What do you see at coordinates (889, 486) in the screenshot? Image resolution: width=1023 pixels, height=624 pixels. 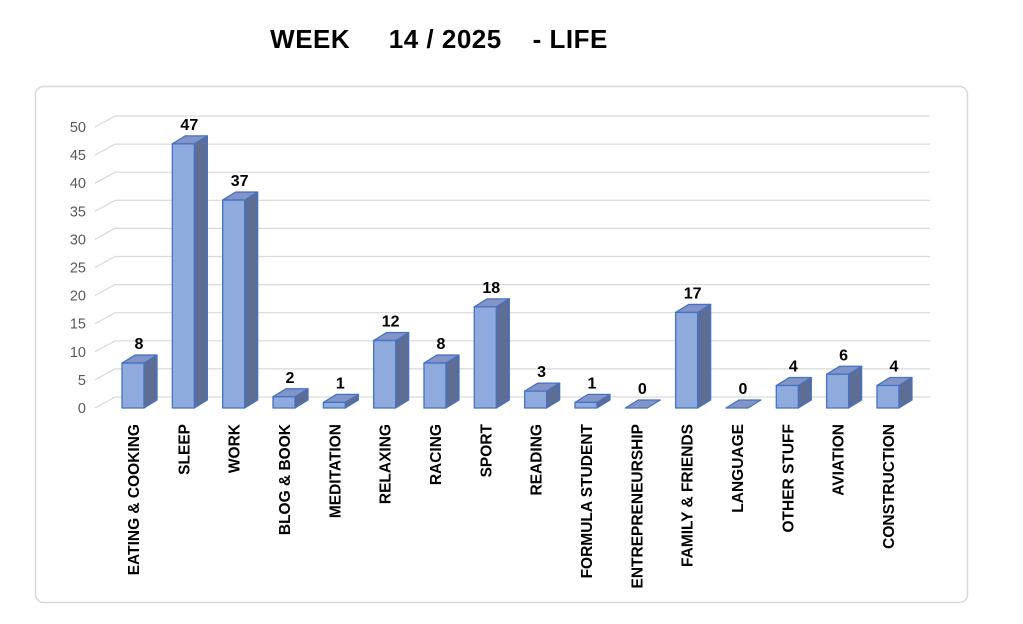 I see `category-label-construction: CONSTRUCTION` at bounding box center [889, 486].